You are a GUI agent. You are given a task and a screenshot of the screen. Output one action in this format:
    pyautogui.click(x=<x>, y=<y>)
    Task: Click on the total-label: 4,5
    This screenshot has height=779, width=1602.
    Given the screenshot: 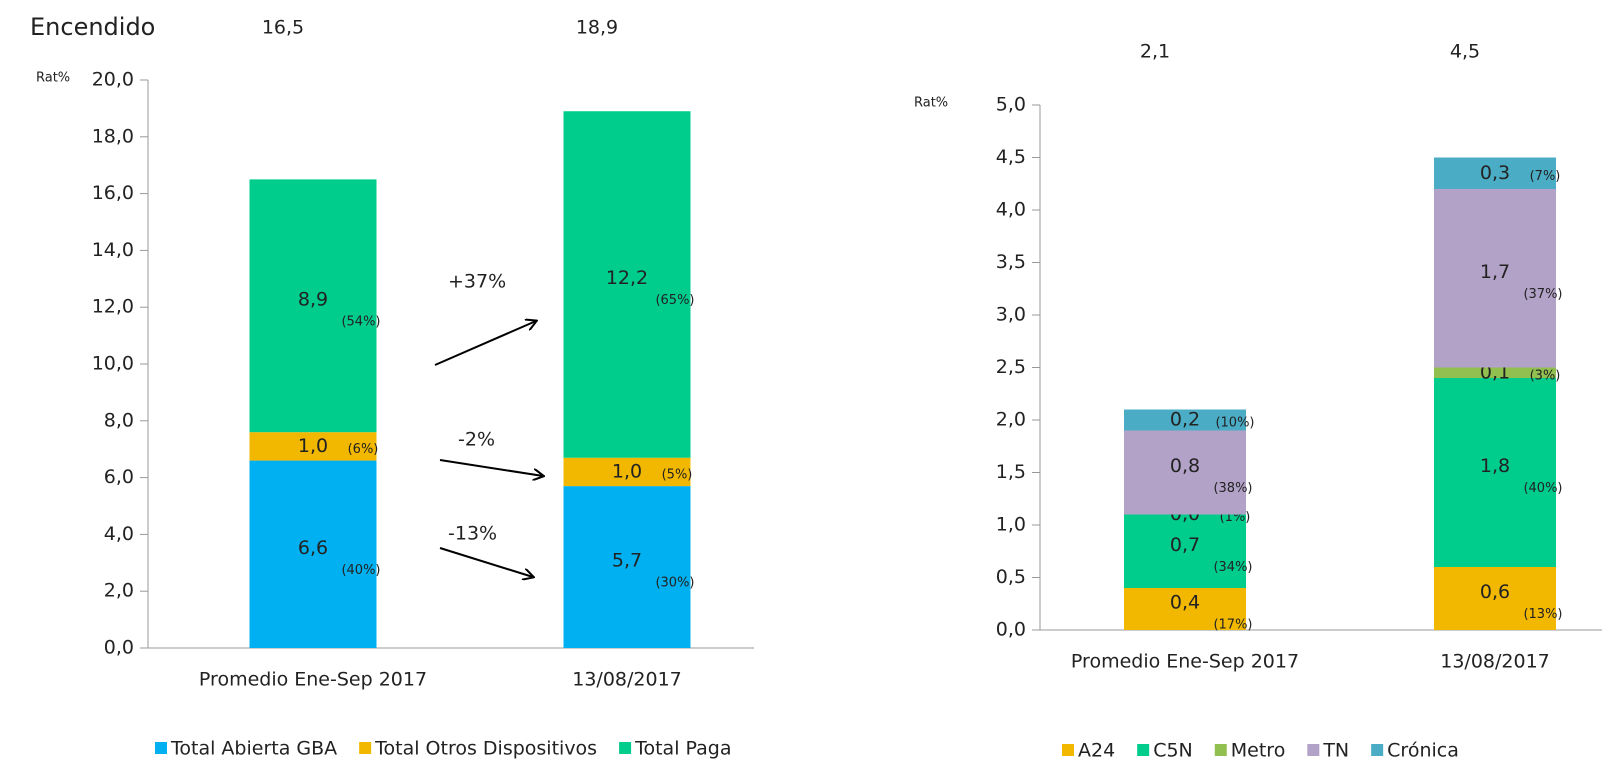 What is the action you would take?
    pyautogui.click(x=1465, y=52)
    